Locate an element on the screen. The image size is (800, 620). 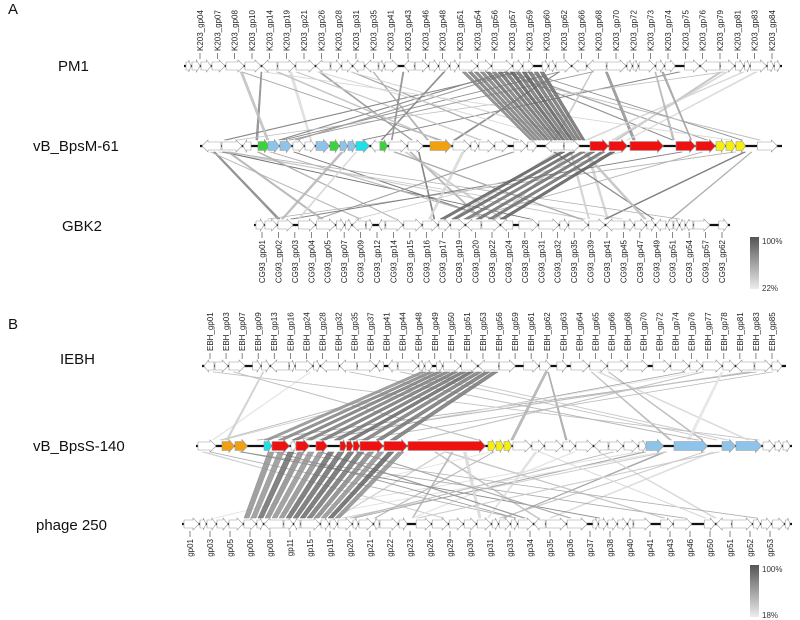
gene-tick-label: EBH_gp37 is located at coordinates (371, 331).